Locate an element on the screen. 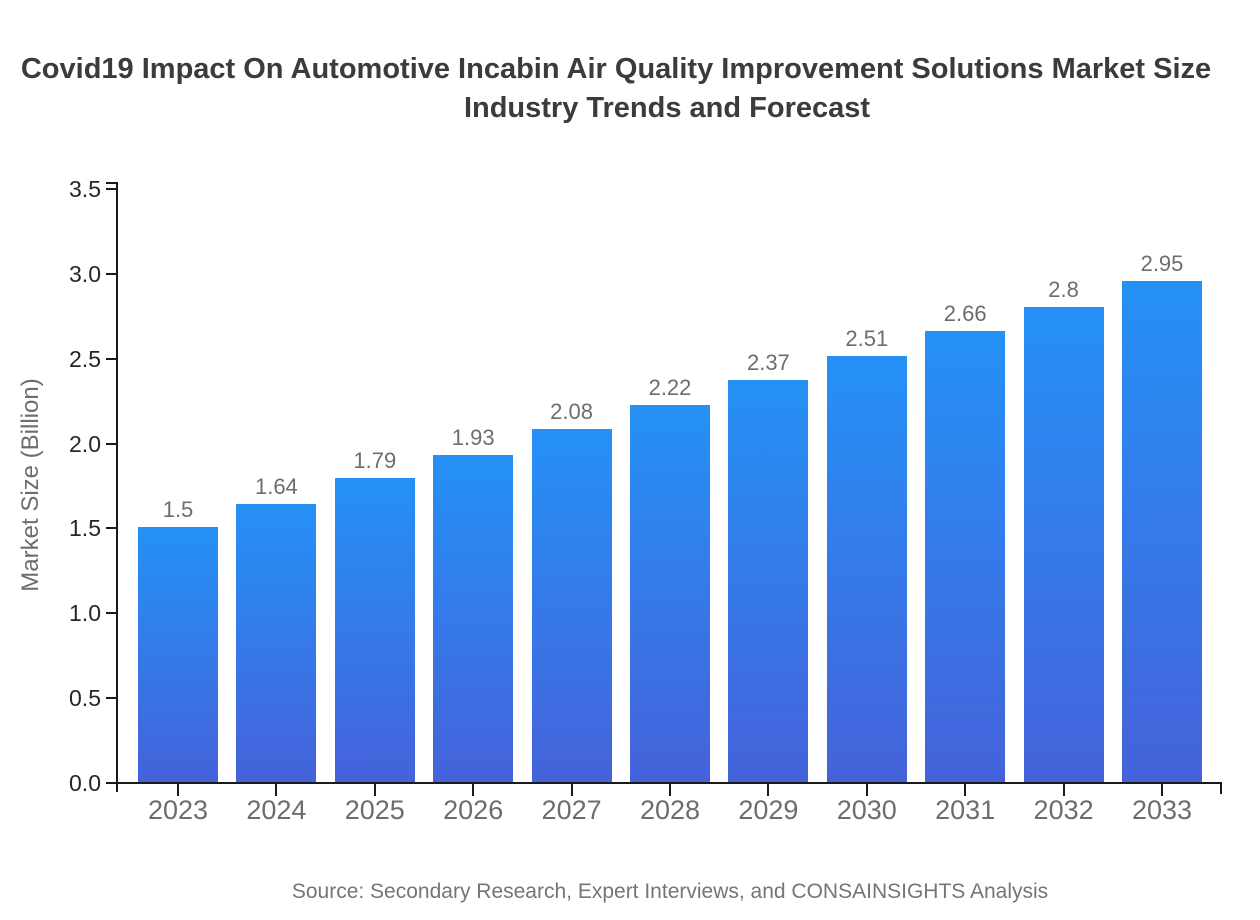 The image size is (1260, 920). x-tick-label: 2032 is located at coordinates (1063, 810).